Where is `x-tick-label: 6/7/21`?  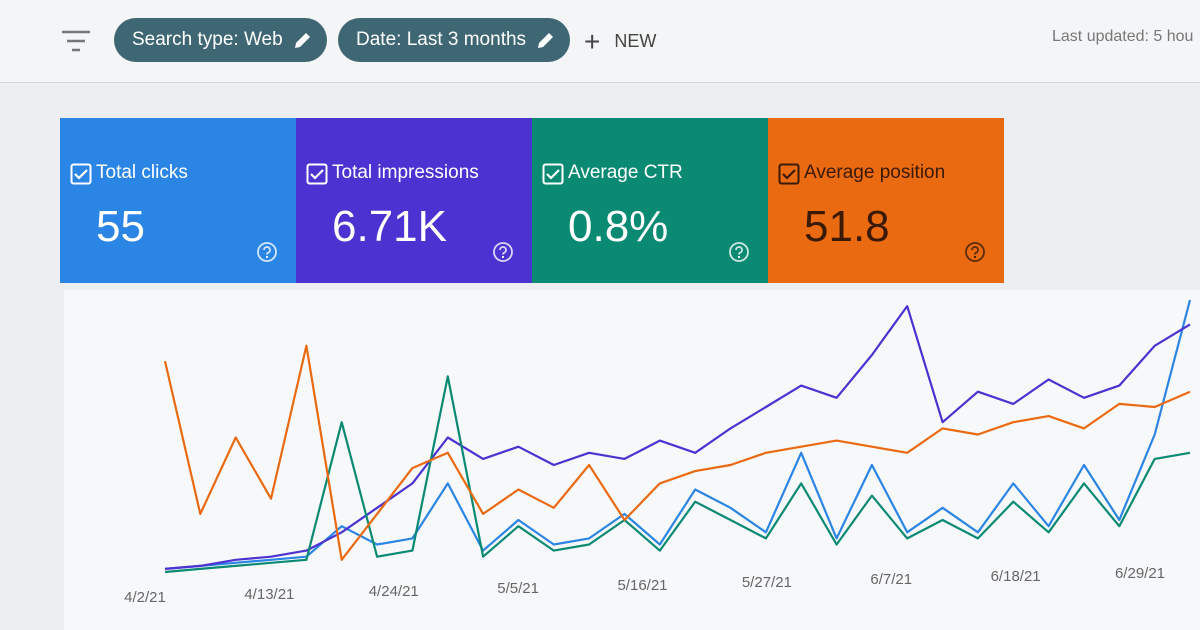 x-tick-label: 6/7/21 is located at coordinates (891, 579).